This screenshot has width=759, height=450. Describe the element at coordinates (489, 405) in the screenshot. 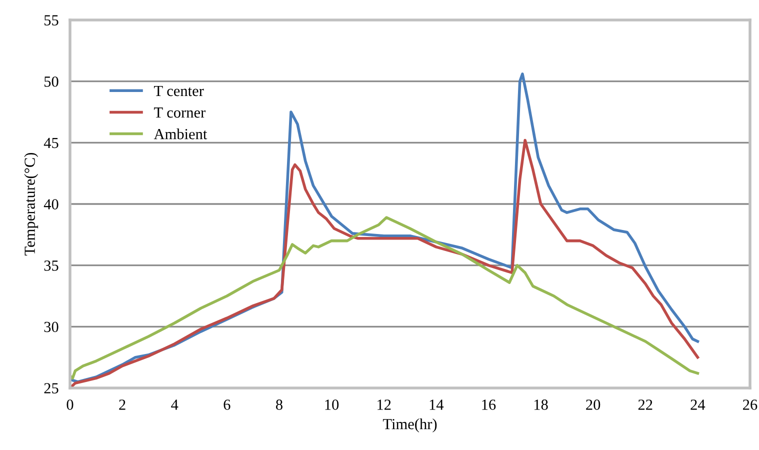

I see `x-tick-label: 16` at that location.